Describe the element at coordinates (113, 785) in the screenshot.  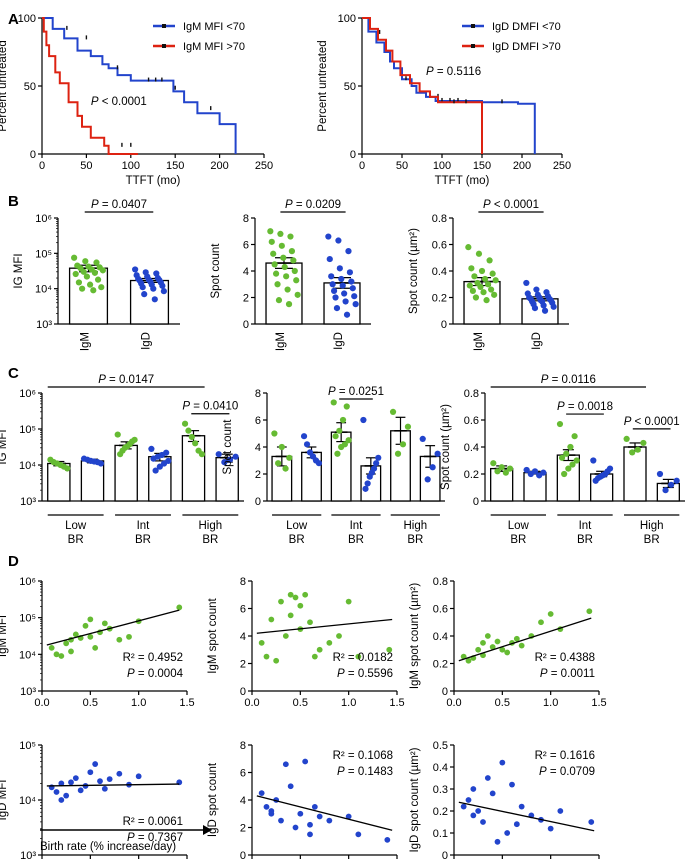
I see `D4-regression-line` at that location.